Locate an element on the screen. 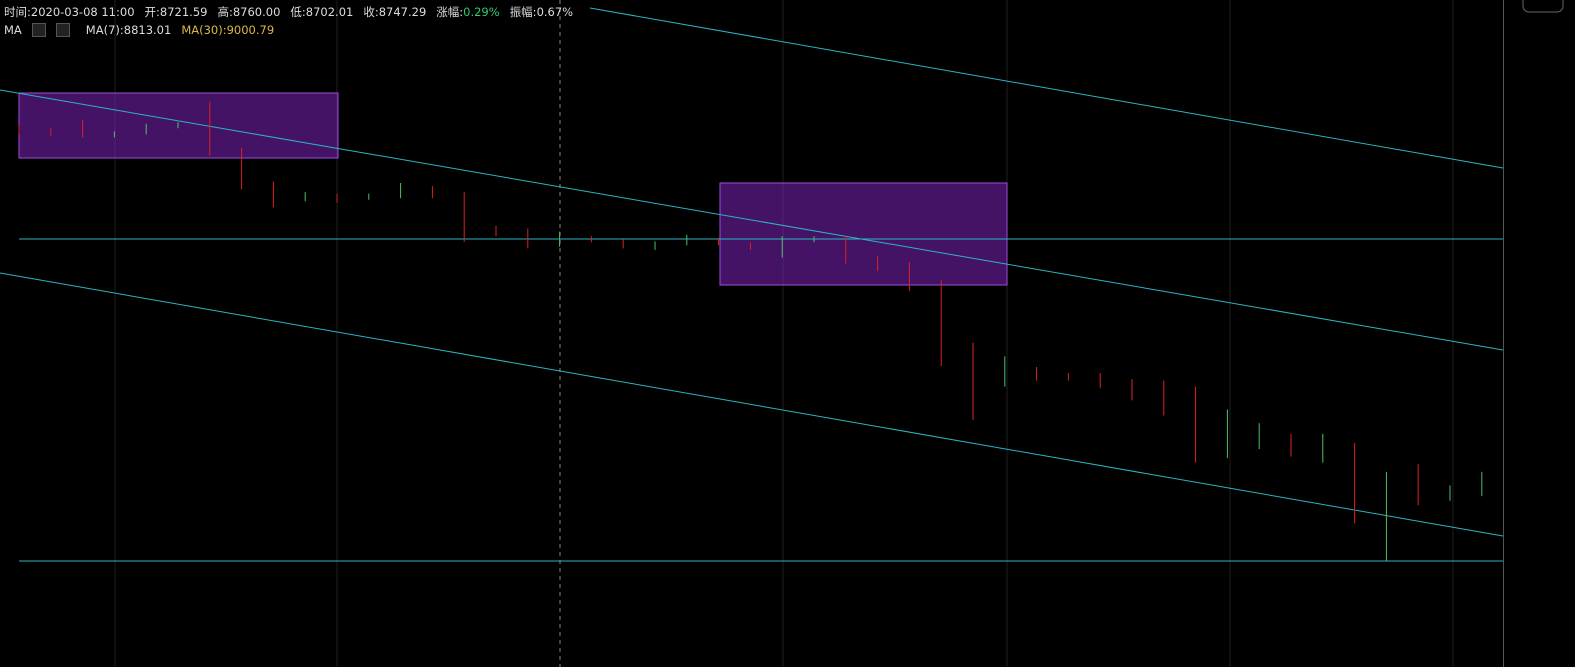 The height and width of the screenshot is (667, 1575). ma-label: MA is located at coordinates (13, 30).